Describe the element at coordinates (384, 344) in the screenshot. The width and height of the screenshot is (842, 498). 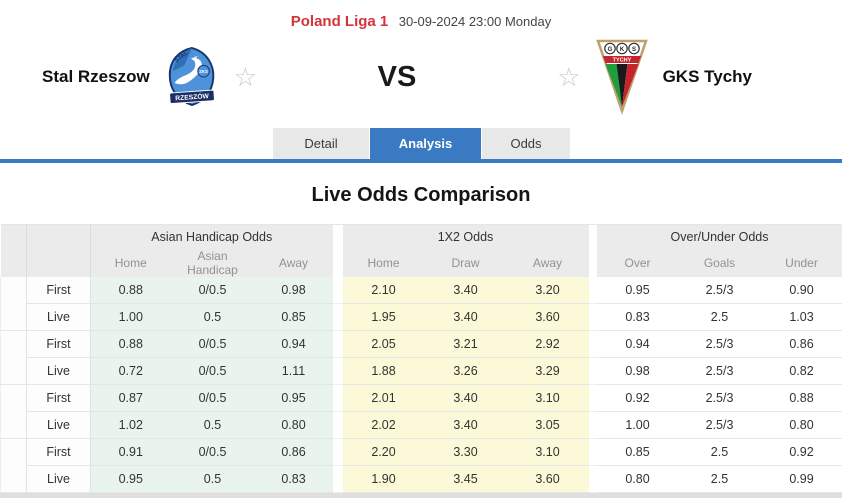
I see `odds-cell: 2.05` at that location.